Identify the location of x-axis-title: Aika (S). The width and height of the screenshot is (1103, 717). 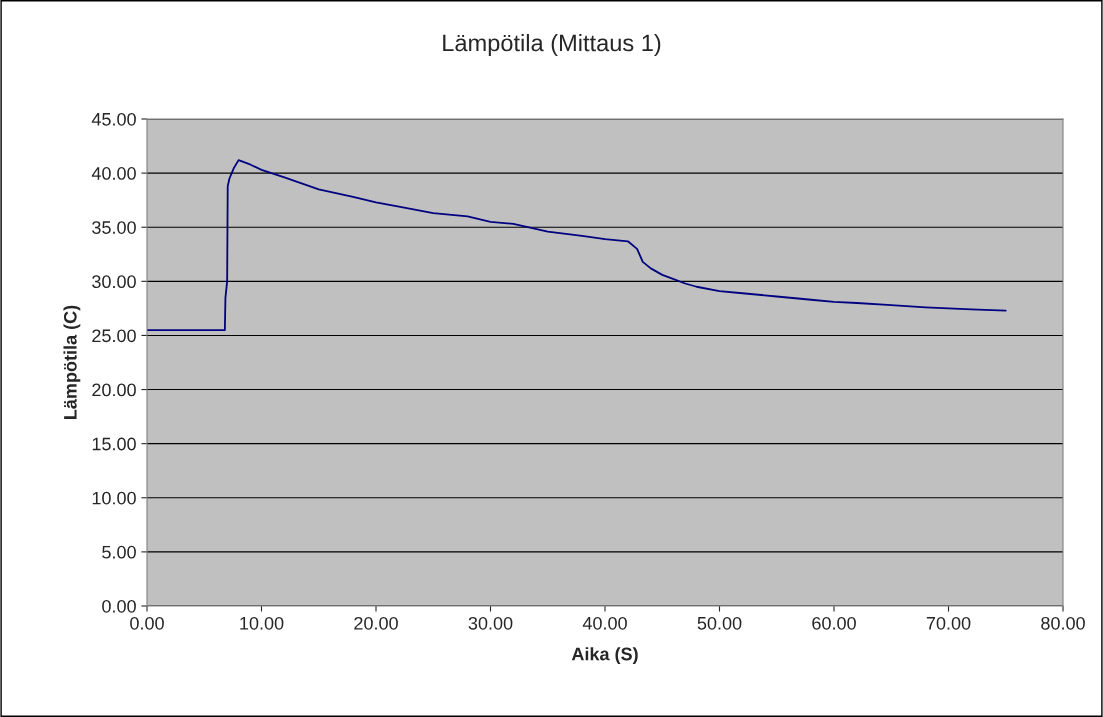
(604, 655).